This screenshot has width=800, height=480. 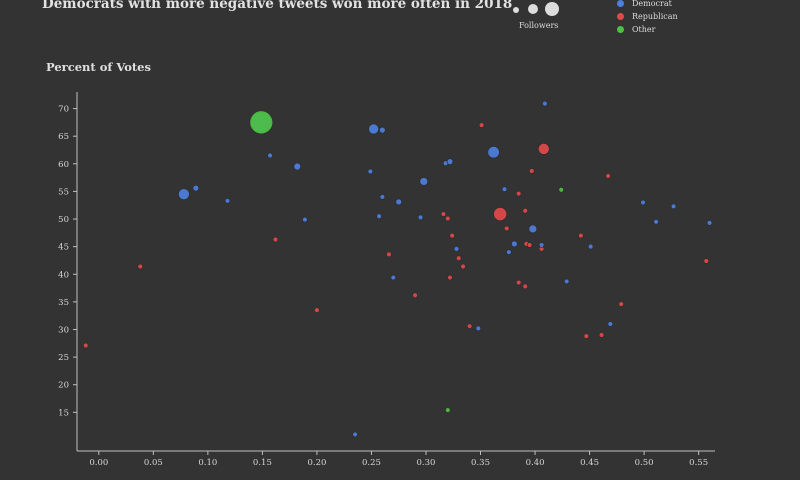 What do you see at coordinates (63, 248) in the screenshot?
I see `y-tick-label: 45` at bounding box center [63, 248].